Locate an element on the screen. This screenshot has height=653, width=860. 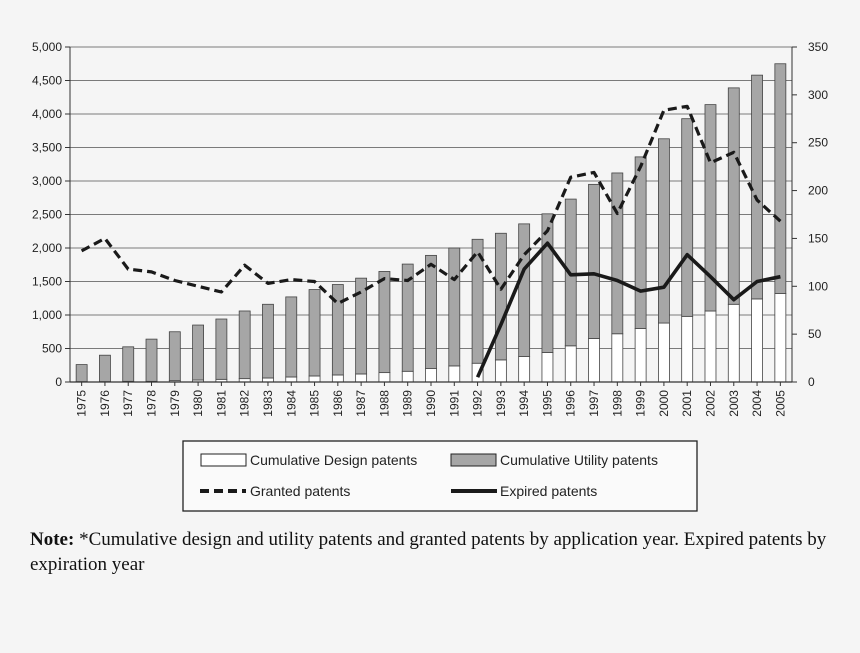
bar-utility-1989 is located at coordinates (407, 317).